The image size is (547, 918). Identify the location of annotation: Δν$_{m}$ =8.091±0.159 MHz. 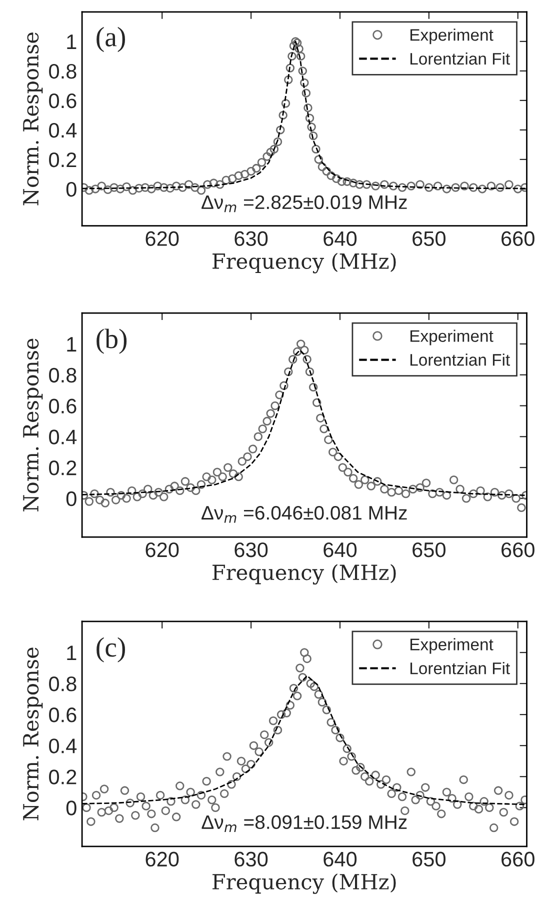
(304, 823).